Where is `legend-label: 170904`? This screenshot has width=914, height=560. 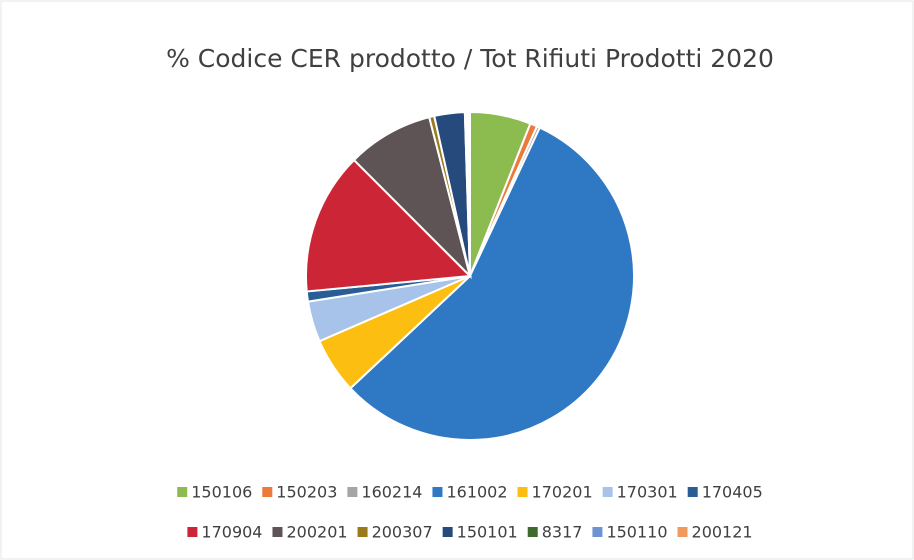
legend-label: 170904 is located at coordinates (231, 532).